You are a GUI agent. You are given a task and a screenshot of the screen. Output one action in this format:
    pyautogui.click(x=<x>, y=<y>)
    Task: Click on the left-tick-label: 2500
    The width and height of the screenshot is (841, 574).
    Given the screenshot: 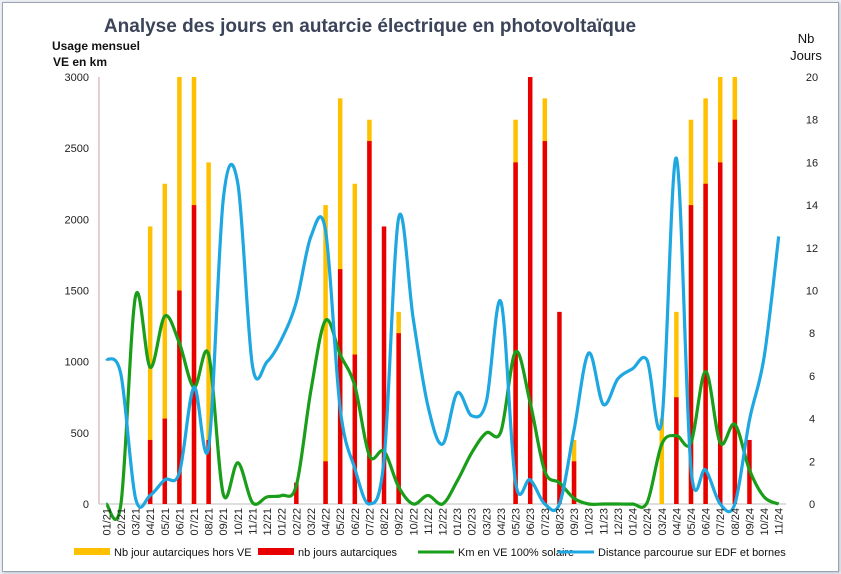 What is the action you would take?
    pyautogui.click(x=77, y=149)
    